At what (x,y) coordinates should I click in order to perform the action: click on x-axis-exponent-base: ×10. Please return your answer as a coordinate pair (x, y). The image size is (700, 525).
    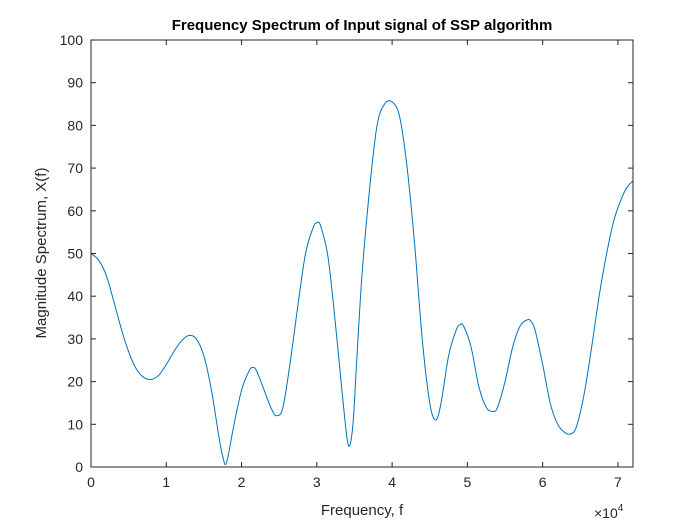
    Looking at the image, I should click on (606, 513).